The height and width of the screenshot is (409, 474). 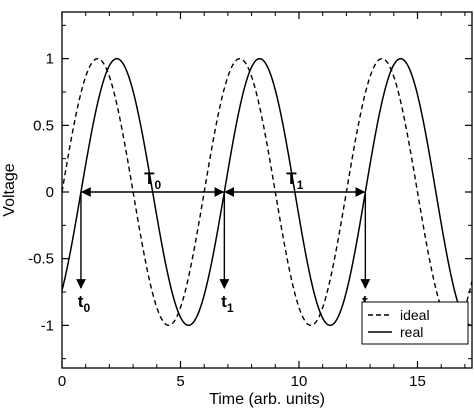 What do you see at coordinates (62, 381) in the screenshot?
I see `x-tick-label: 0` at bounding box center [62, 381].